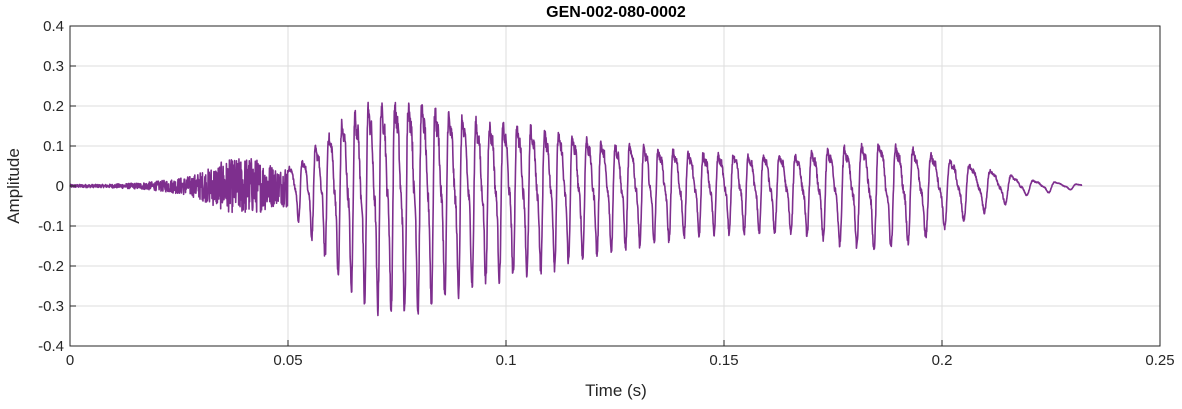 The image size is (1182, 409). Describe the element at coordinates (287, 360) in the screenshot. I see `x-tick-label: 0.05` at that location.